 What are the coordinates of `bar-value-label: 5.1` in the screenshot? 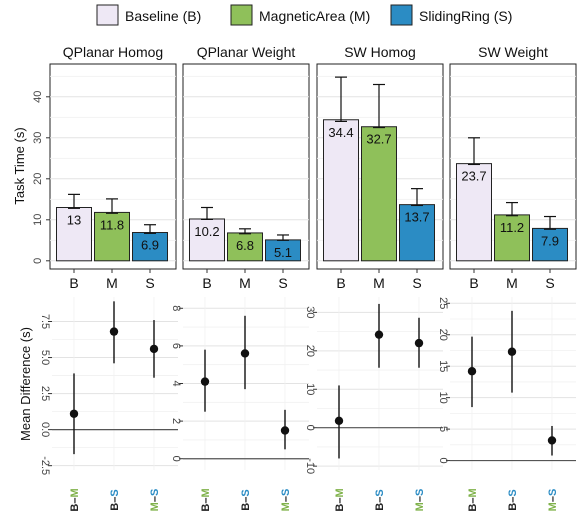 It's located at (283, 252).